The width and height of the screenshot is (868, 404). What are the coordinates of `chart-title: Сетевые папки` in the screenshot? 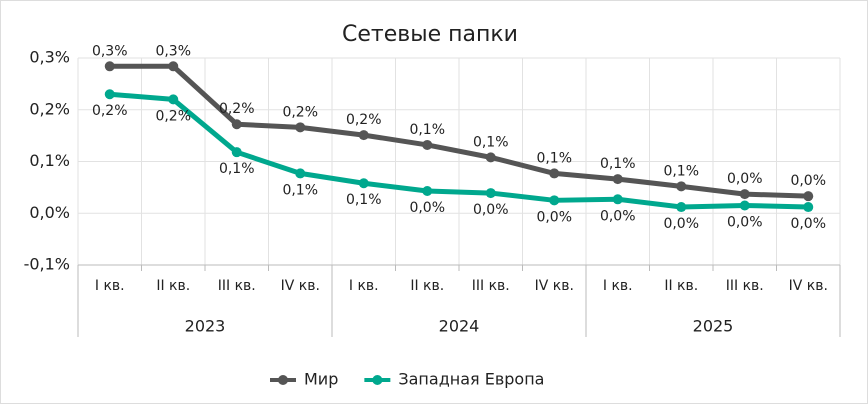 It's located at (430, 34).